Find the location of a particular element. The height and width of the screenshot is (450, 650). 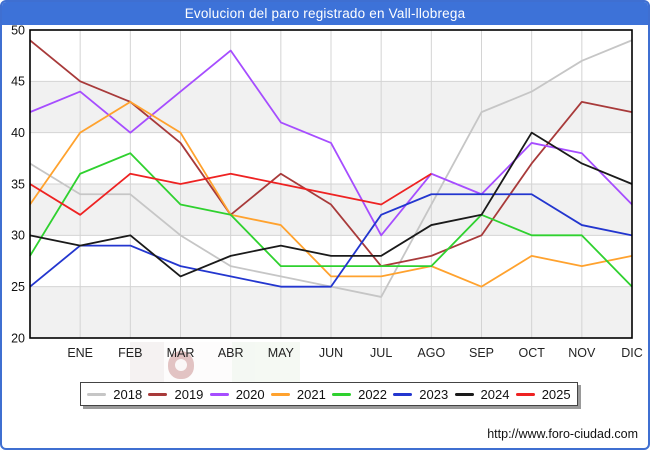

legend-label-2022: 2022 is located at coordinates (373, 394).